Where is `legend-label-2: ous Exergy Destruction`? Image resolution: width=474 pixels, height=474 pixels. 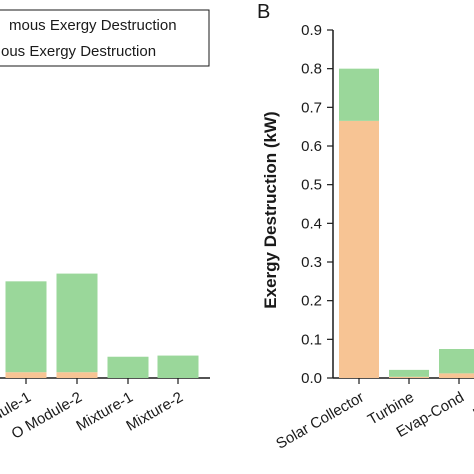
legend-label-2: ous Exergy Destruction is located at coordinates (78, 51).